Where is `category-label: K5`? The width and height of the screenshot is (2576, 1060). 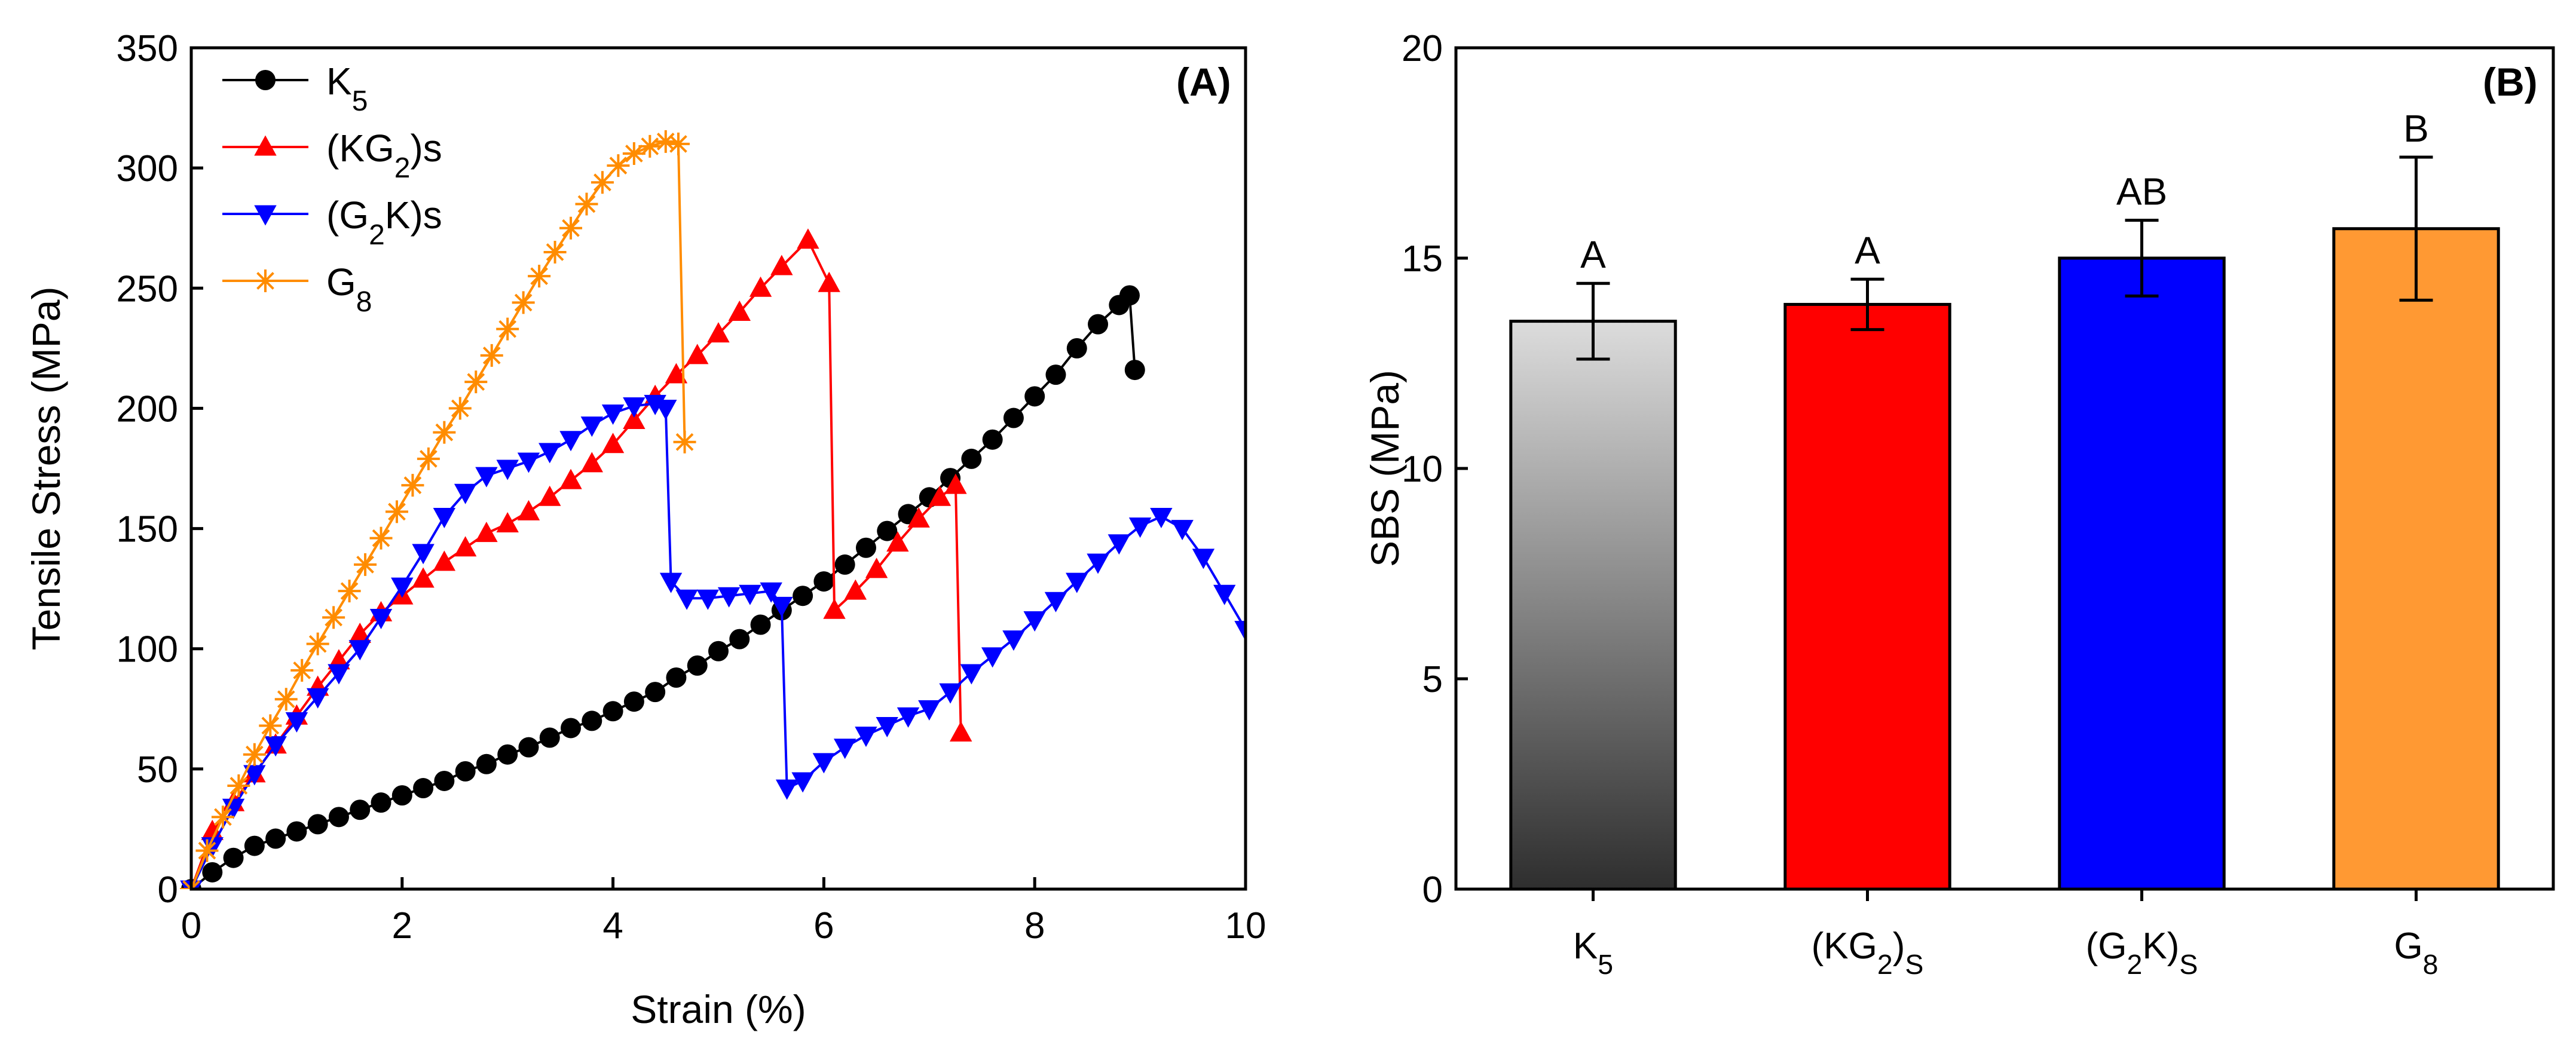 category-label: K5 is located at coordinates (1593, 953).